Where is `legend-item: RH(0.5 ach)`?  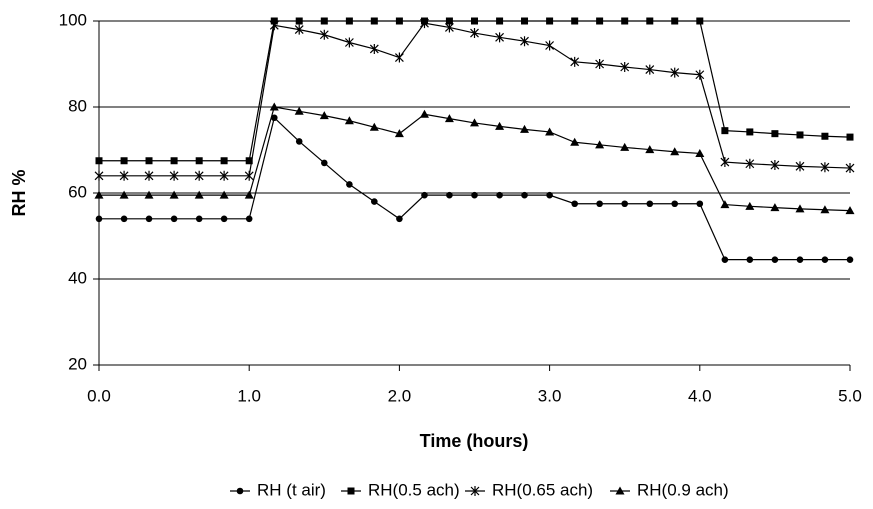
legend-item: RH(0.5 ach) is located at coordinates (400, 489).